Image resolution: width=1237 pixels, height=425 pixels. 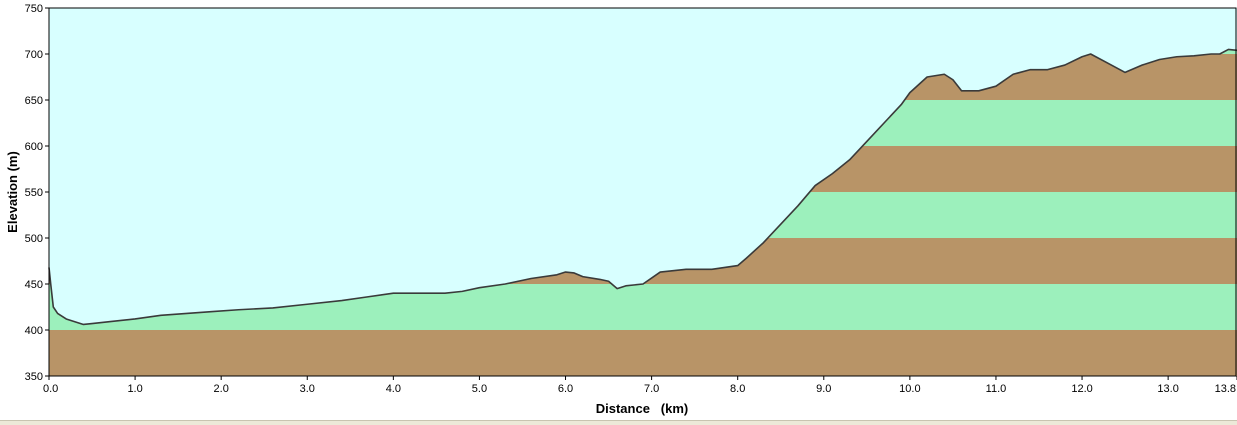 I want to click on x-tick-label: 13.8, so click(x=1225, y=389).